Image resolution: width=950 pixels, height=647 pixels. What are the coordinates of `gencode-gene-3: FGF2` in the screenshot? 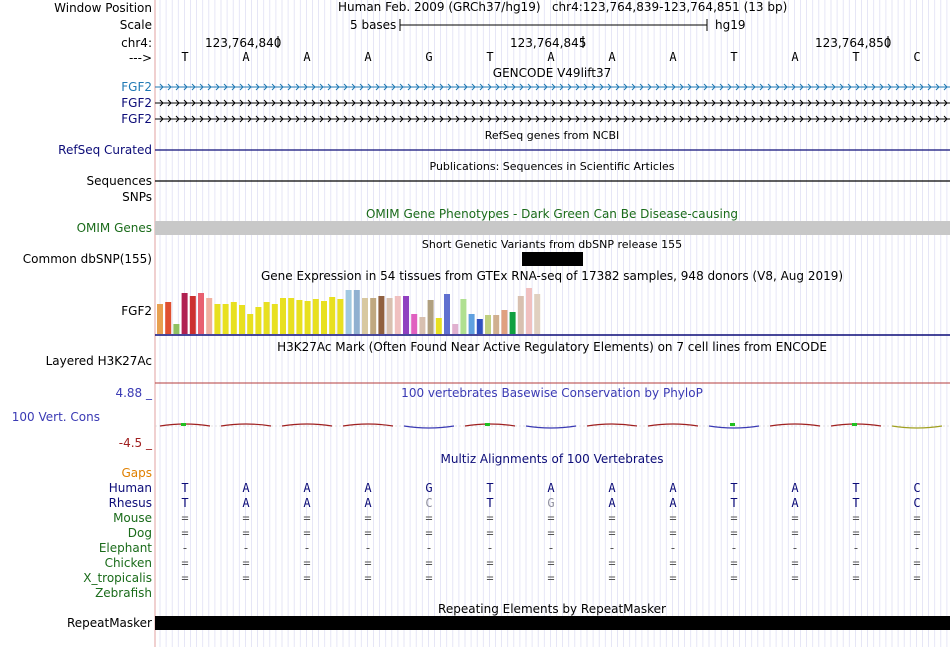 It's located at (136, 119).